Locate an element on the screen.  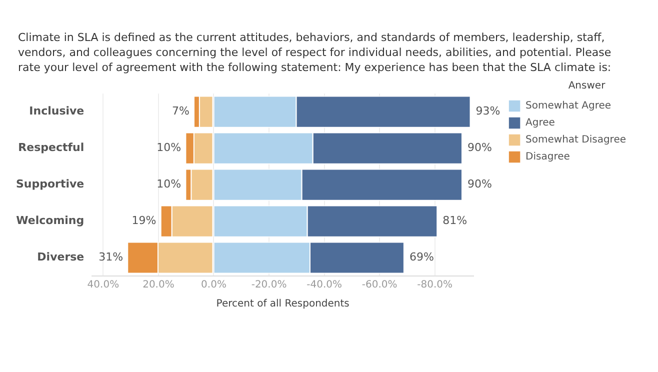
x-axis-title: Percent of all Respondents is located at coordinates (283, 304).